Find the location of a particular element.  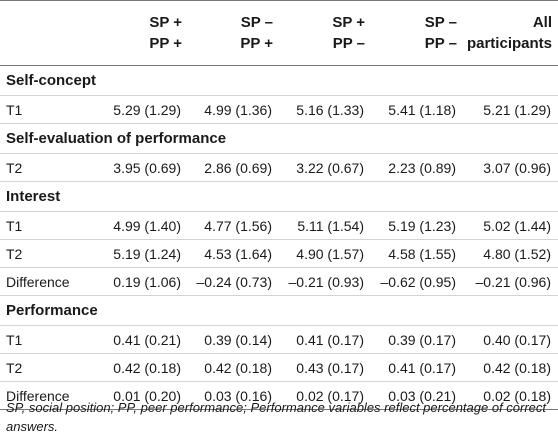

table-cell: 0.01 (0.20) is located at coordinates (142, 395).